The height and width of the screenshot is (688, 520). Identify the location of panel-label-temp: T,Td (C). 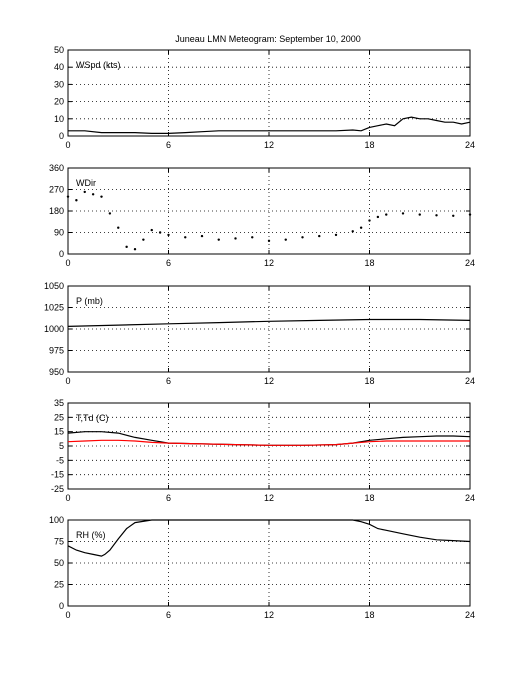
(92, 418).